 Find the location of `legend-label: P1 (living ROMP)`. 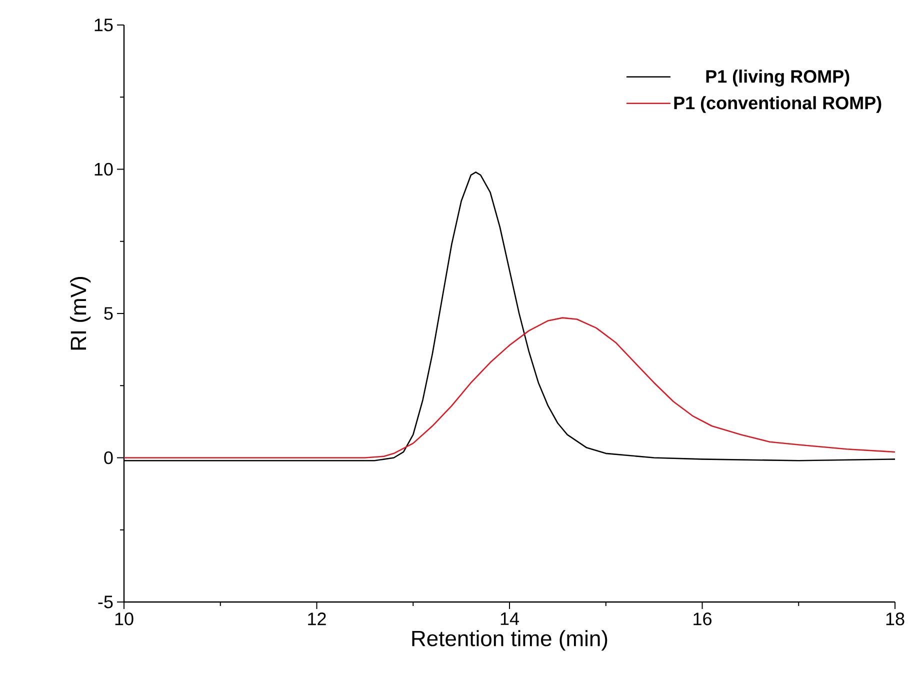

legend-label: P1 (living ROMP) is located at coordinates (778, 78).